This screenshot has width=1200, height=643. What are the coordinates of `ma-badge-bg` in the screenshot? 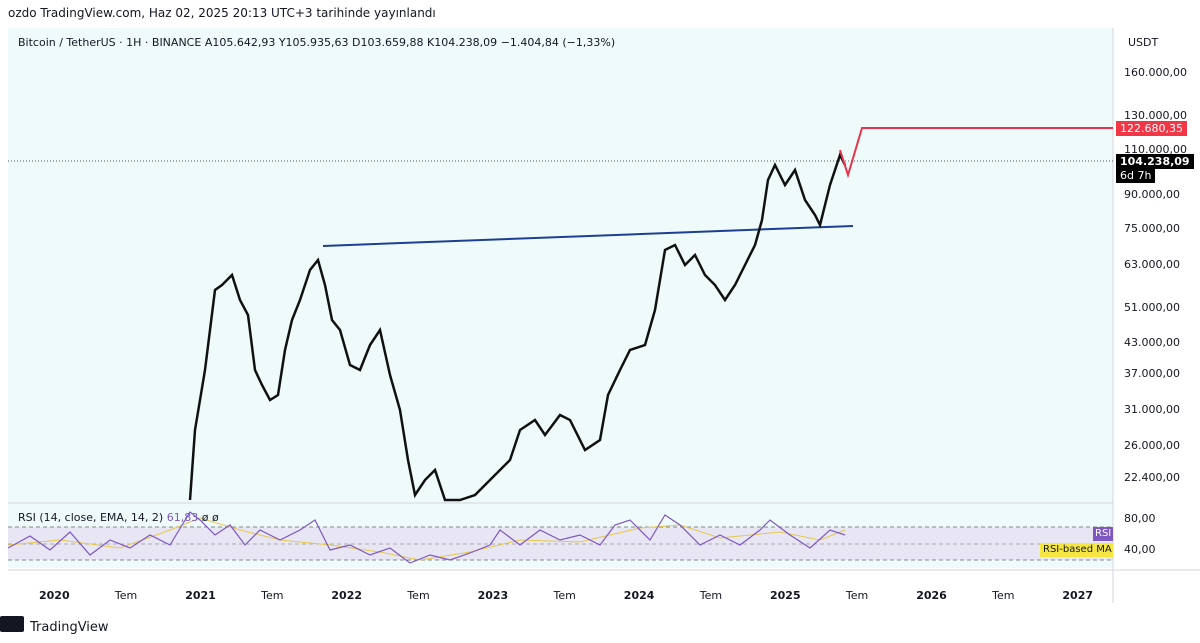 It's located at (1076, 550).